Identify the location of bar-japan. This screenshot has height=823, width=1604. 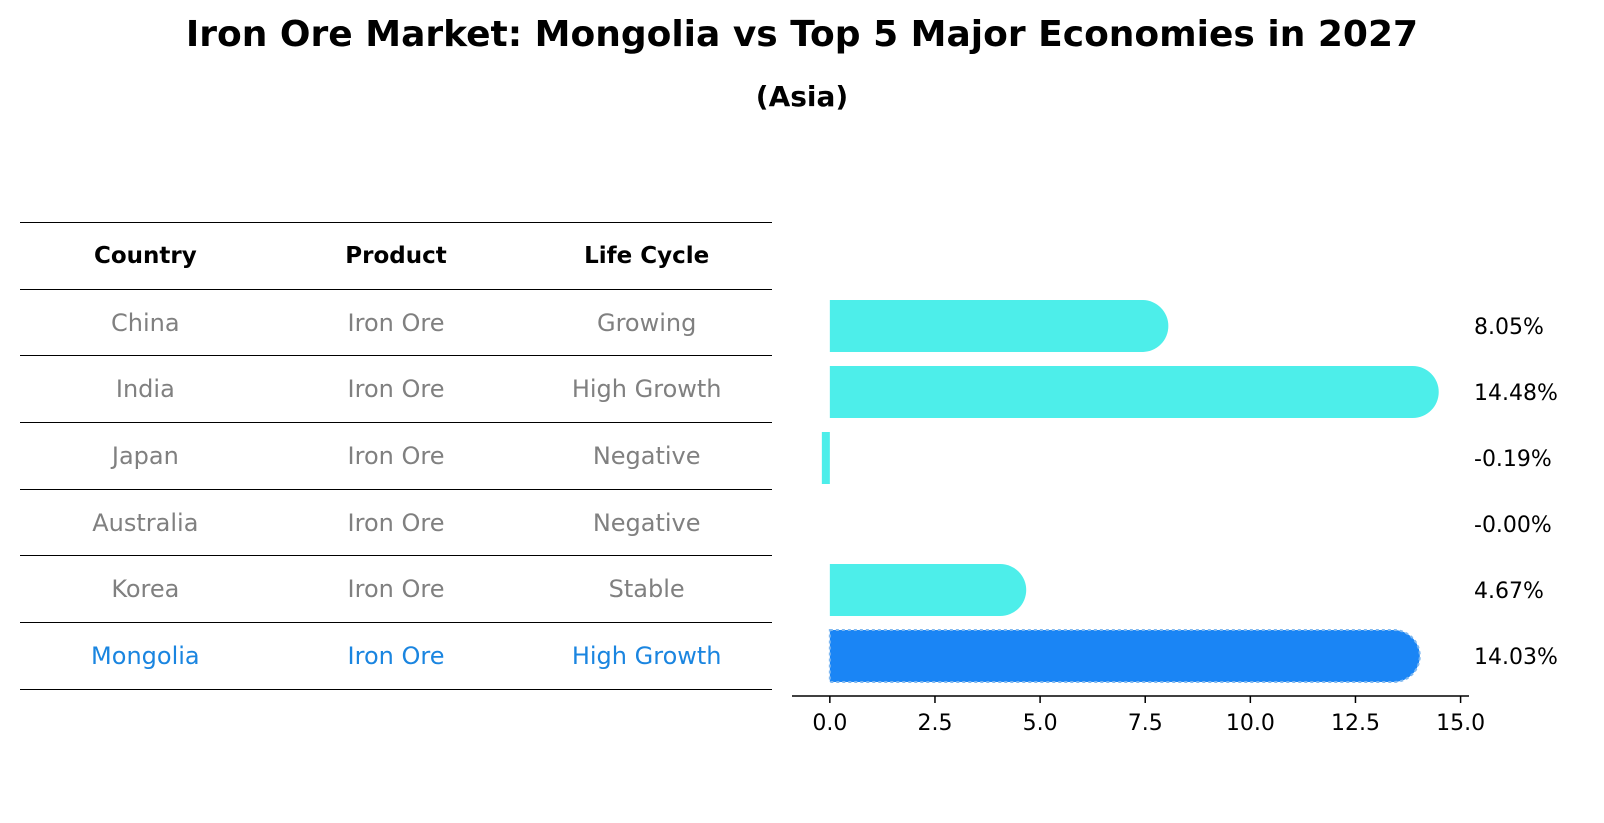
(825, 458).